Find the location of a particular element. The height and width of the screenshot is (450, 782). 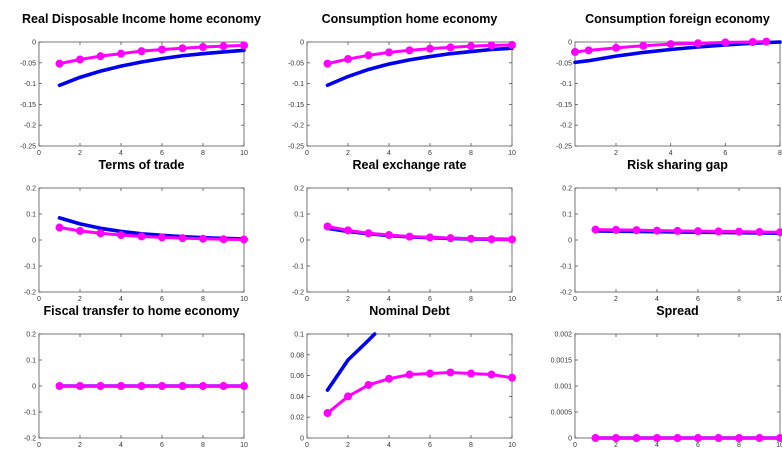

subplot-6: Risk sharing gap -0.2 -0.1 0 0.1 0.2 0 2 4 6 8 10 is located at coordinates (671, 230).